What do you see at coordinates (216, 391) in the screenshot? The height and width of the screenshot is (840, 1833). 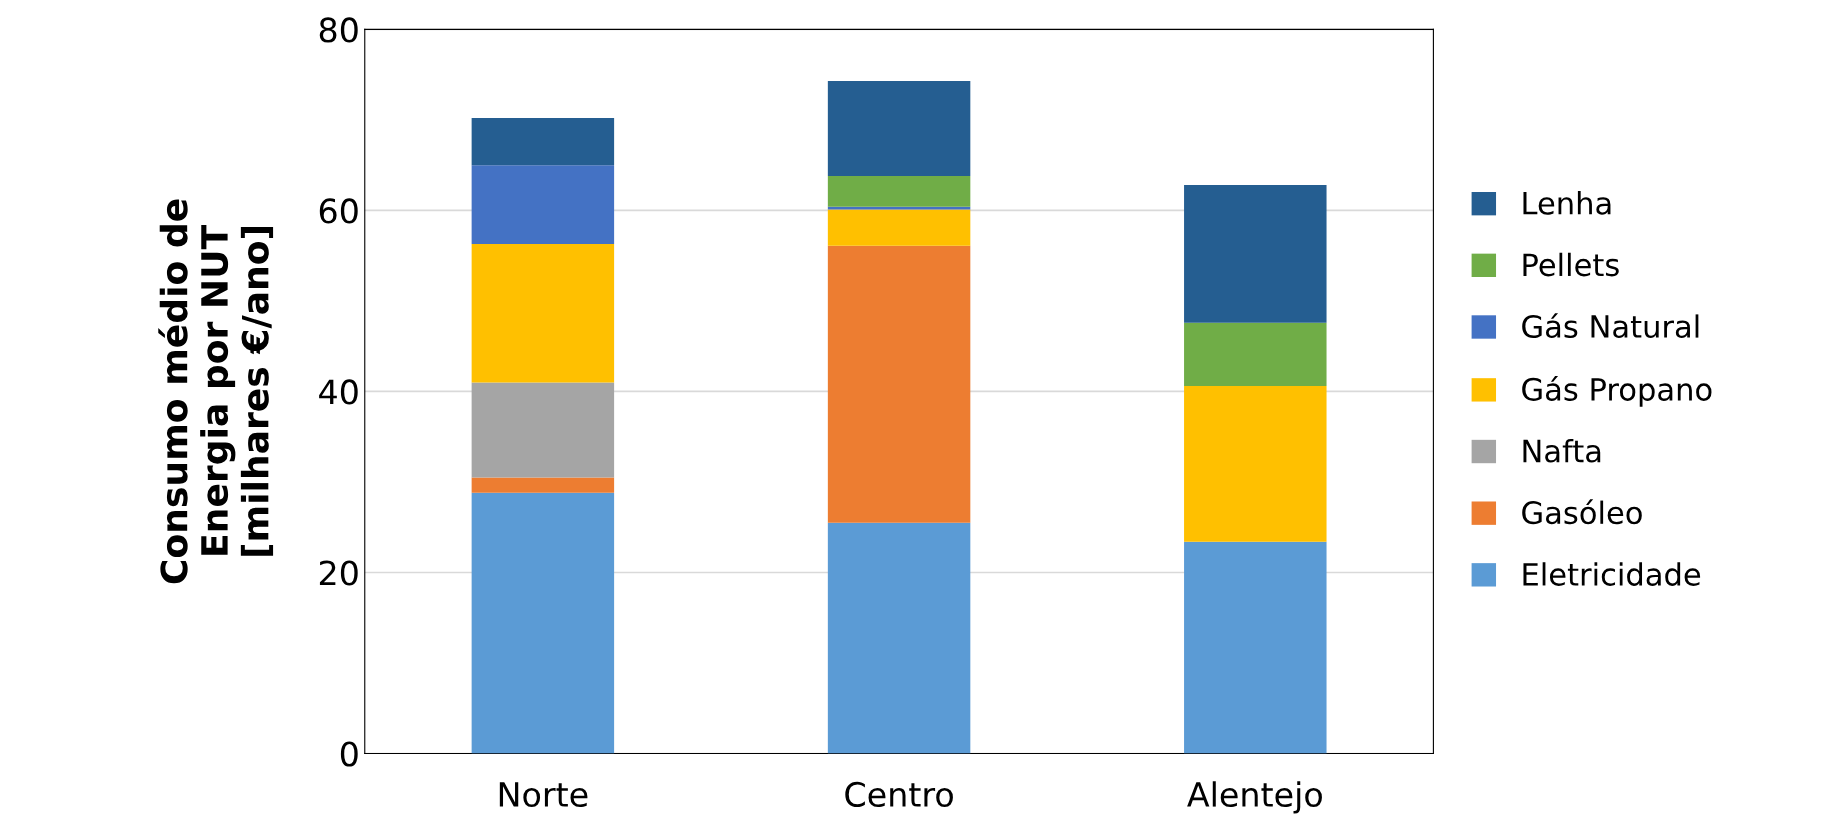 I see `y-axis-title: Consumo médio de Energia por NUT [milhares €/ano]` at bounding box center [216, 391].